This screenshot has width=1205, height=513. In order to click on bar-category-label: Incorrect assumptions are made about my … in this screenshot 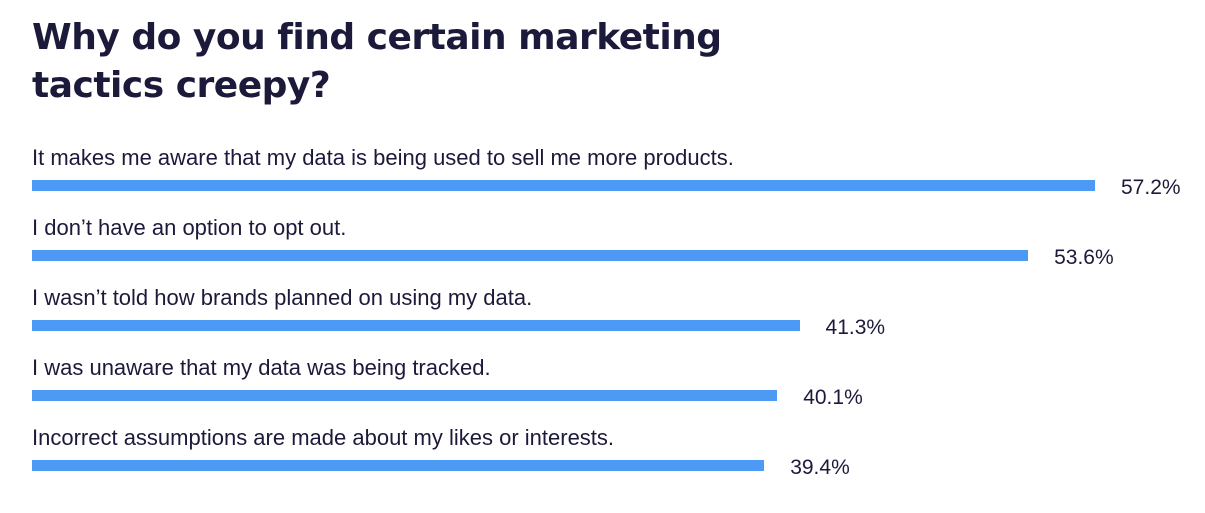, I will do `click(323, 437)`.